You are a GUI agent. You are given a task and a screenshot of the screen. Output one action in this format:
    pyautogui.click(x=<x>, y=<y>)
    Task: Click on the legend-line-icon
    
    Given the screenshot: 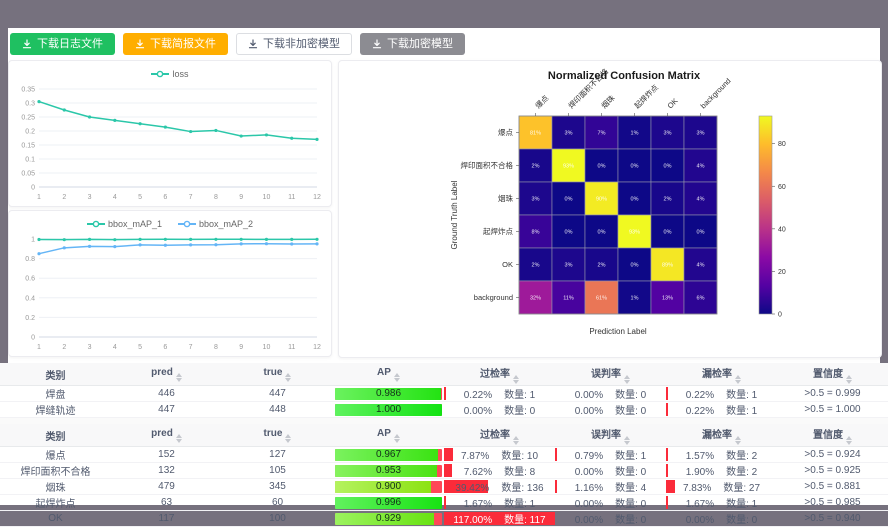 What is the action you would take?
    pyautogui.click(x=95, y=224)
    